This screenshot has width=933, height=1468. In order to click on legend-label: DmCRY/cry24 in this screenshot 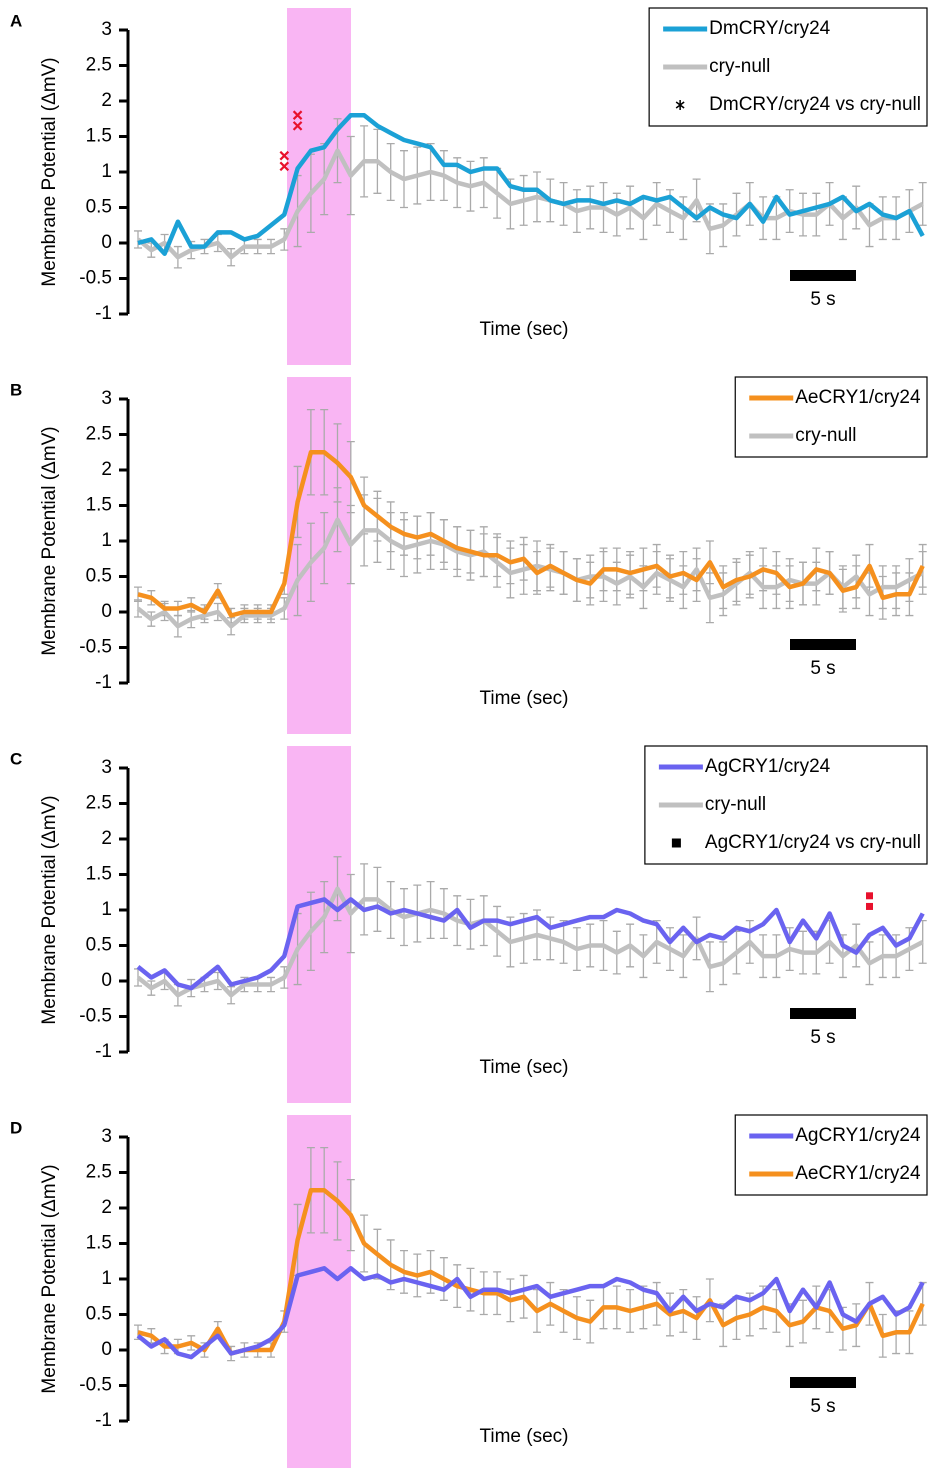, I will do `click(769, 28)`.